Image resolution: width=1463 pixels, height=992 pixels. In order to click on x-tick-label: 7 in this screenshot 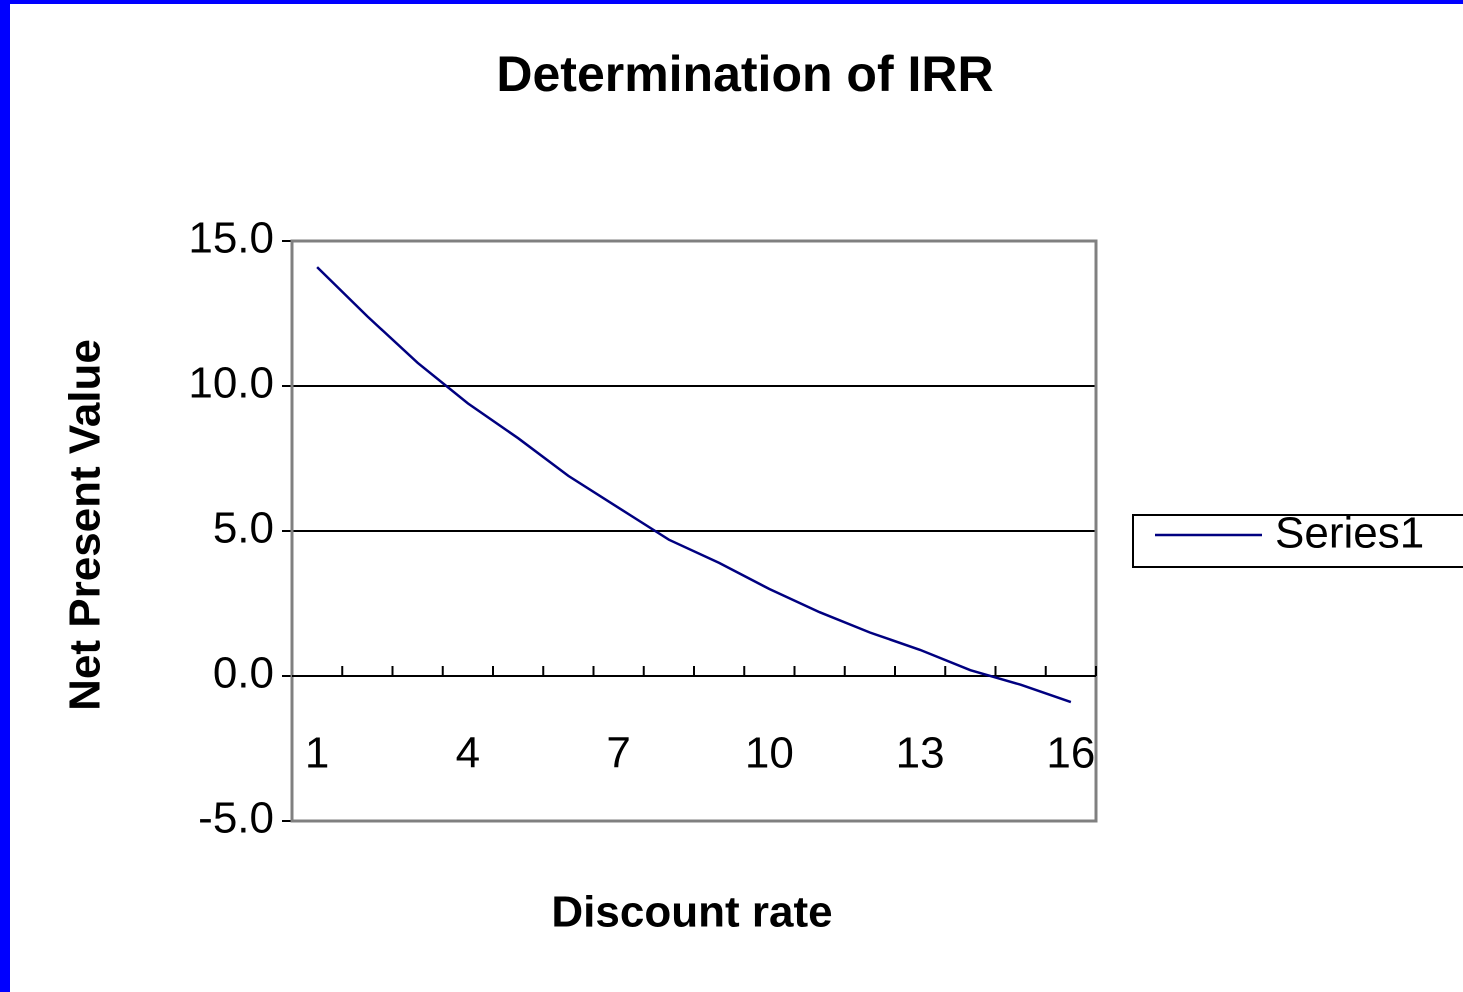, I will do `click(618, 753)`.